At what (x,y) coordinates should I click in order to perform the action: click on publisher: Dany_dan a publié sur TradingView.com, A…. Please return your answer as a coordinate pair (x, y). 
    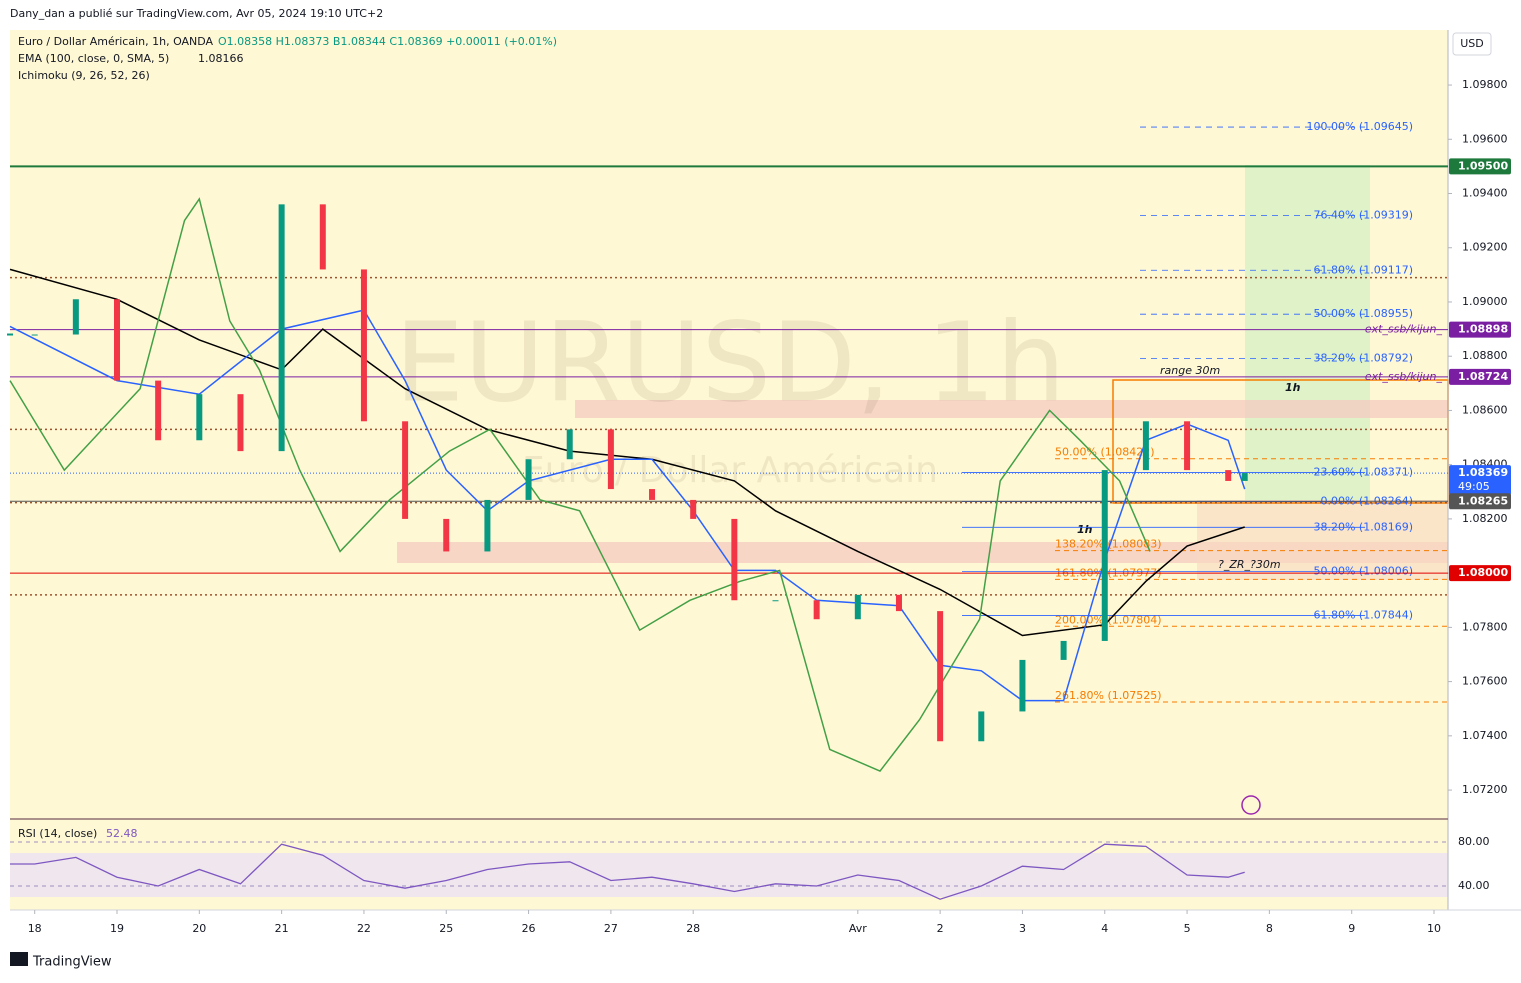
    Looking at the image, I should click on (196, 13).